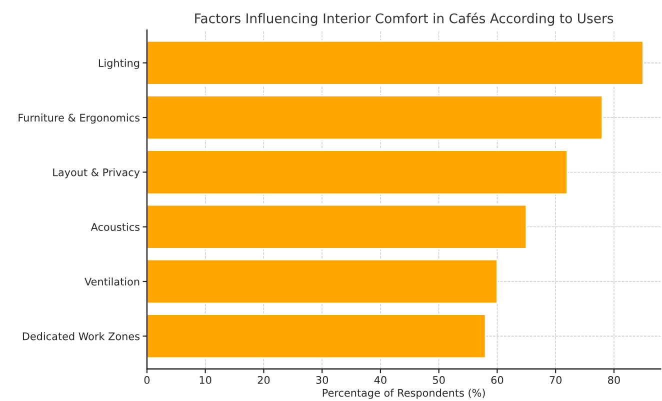 Image resolution: width=662 pixels, height=401 pixels. I want to click on x-tick-label: 30, so click(322, 380).